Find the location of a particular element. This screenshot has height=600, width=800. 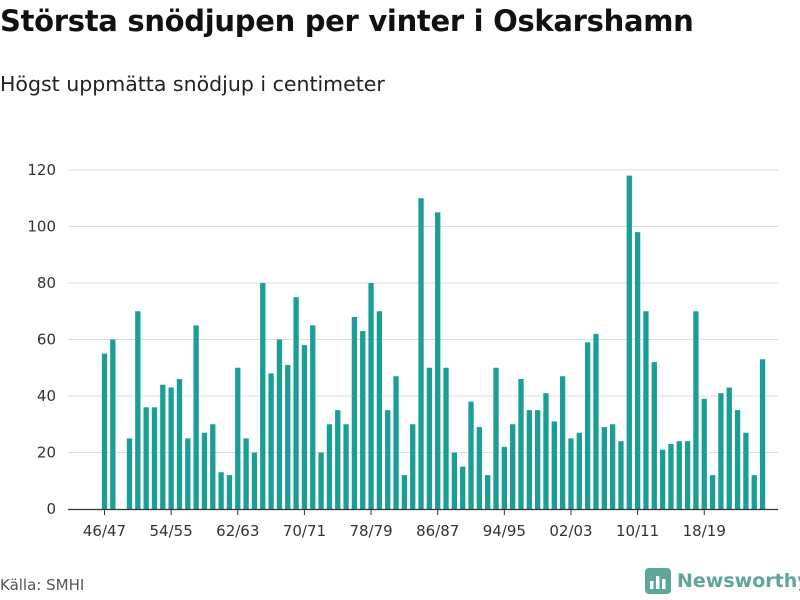

bar: 86/87: 105 is located at coordinates (438, 361).